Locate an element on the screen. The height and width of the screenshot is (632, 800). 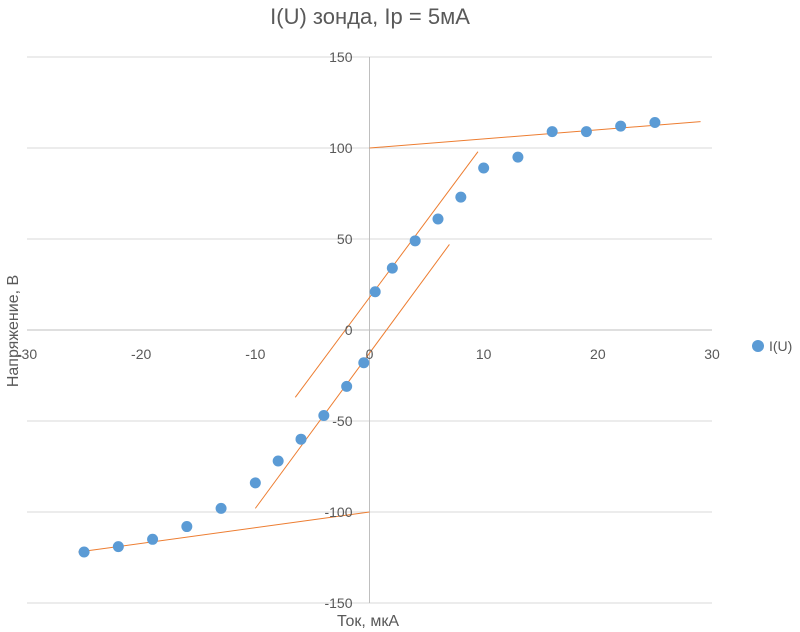
x-tick-label: -20 is located at coordinates (141, 354).